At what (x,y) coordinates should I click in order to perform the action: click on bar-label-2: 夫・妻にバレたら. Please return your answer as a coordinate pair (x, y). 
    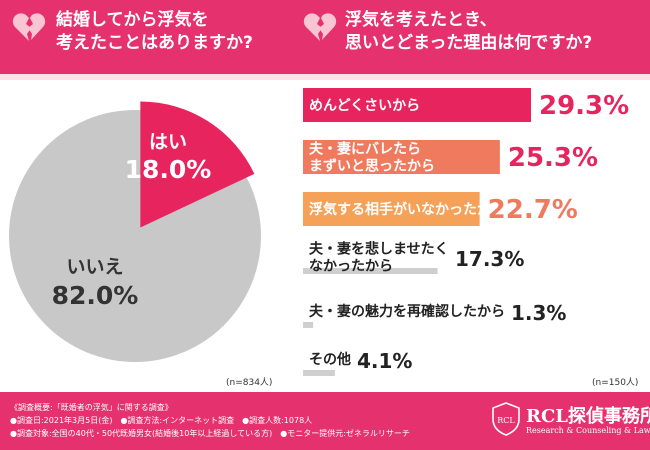
    Looking at the image, I should click on (365, 149).